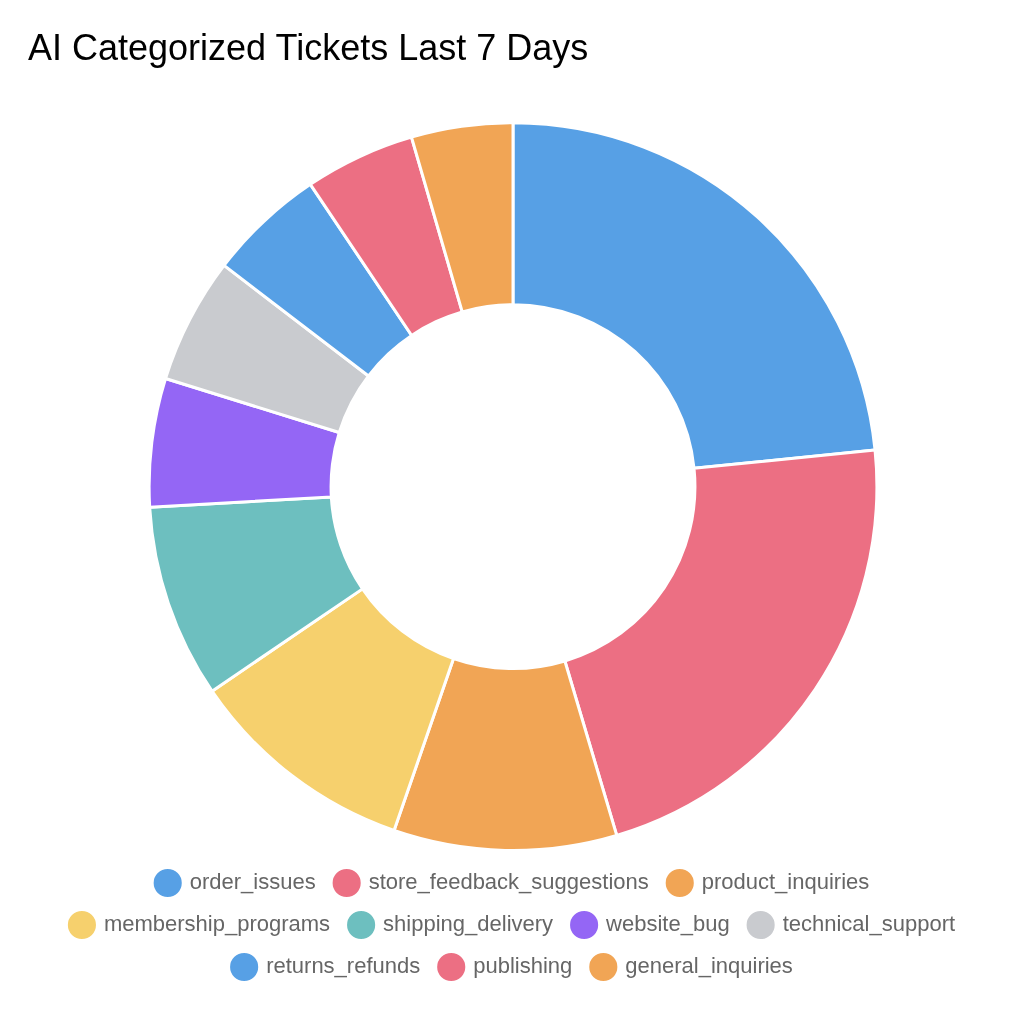 The height and width of the screenshot is (1022, 1036). Describe the element at coordinates (508, 882) in the screenshot. I see `legend-label: store_feedback_suggestions` at that location.